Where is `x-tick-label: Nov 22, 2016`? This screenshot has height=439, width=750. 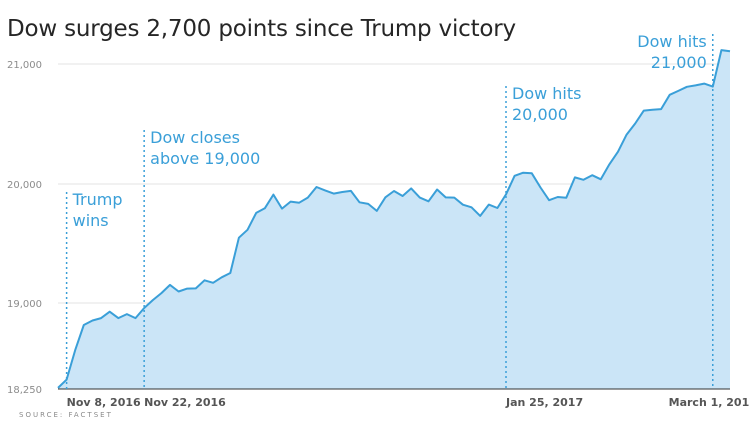
x-tick-label: Nov 22, 2016 is located at coordinates (185, 402).